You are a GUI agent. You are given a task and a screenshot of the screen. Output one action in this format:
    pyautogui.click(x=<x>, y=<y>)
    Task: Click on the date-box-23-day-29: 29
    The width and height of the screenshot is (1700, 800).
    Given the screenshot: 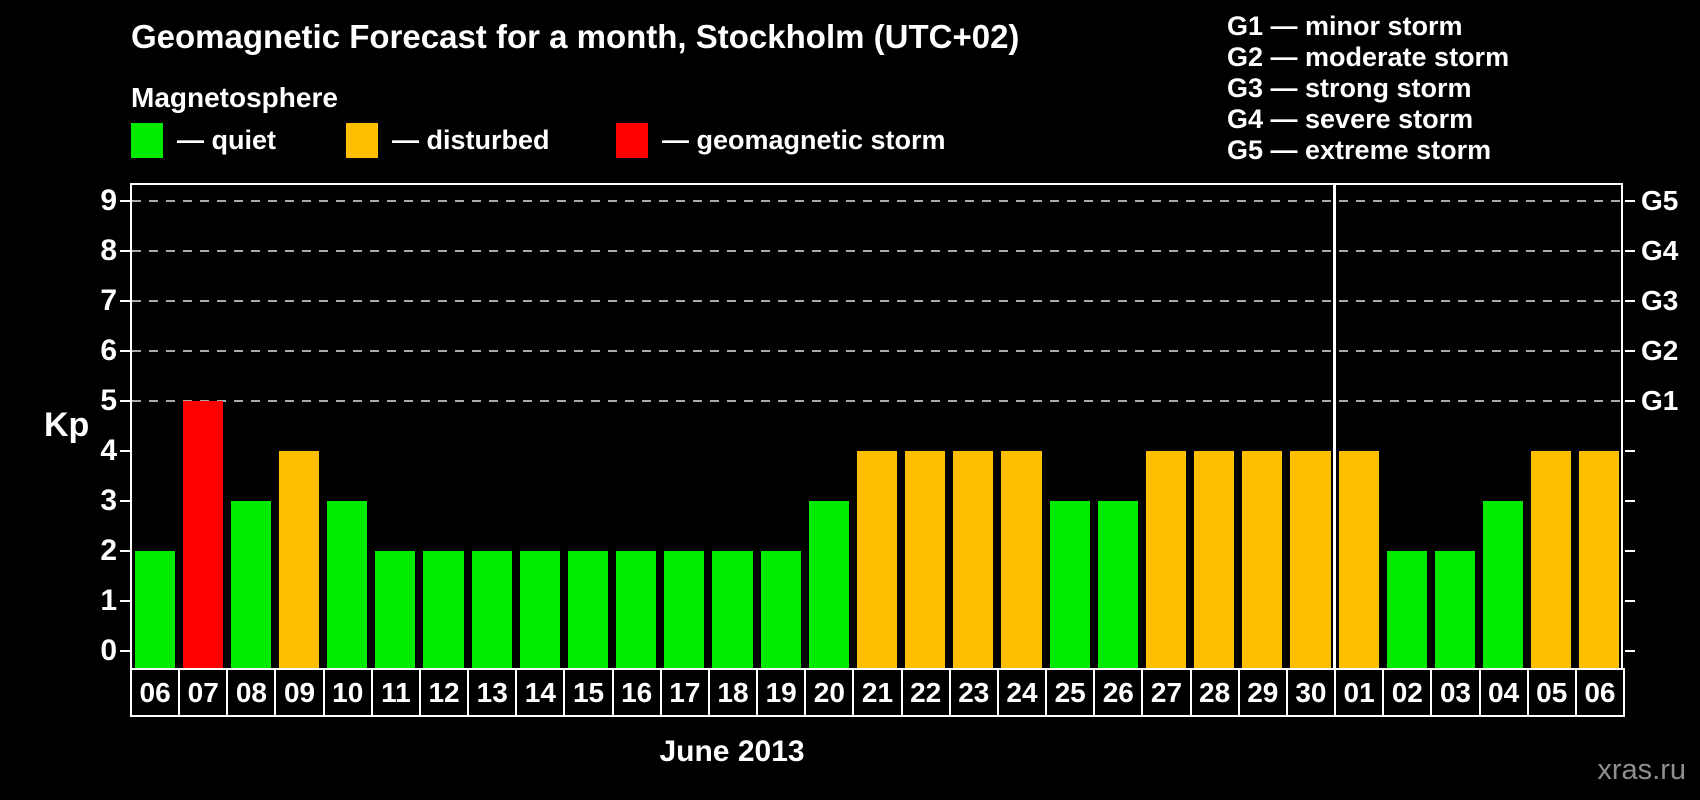 What is the action you would take?
    pyautogui.click(x=1262, y=692)
    